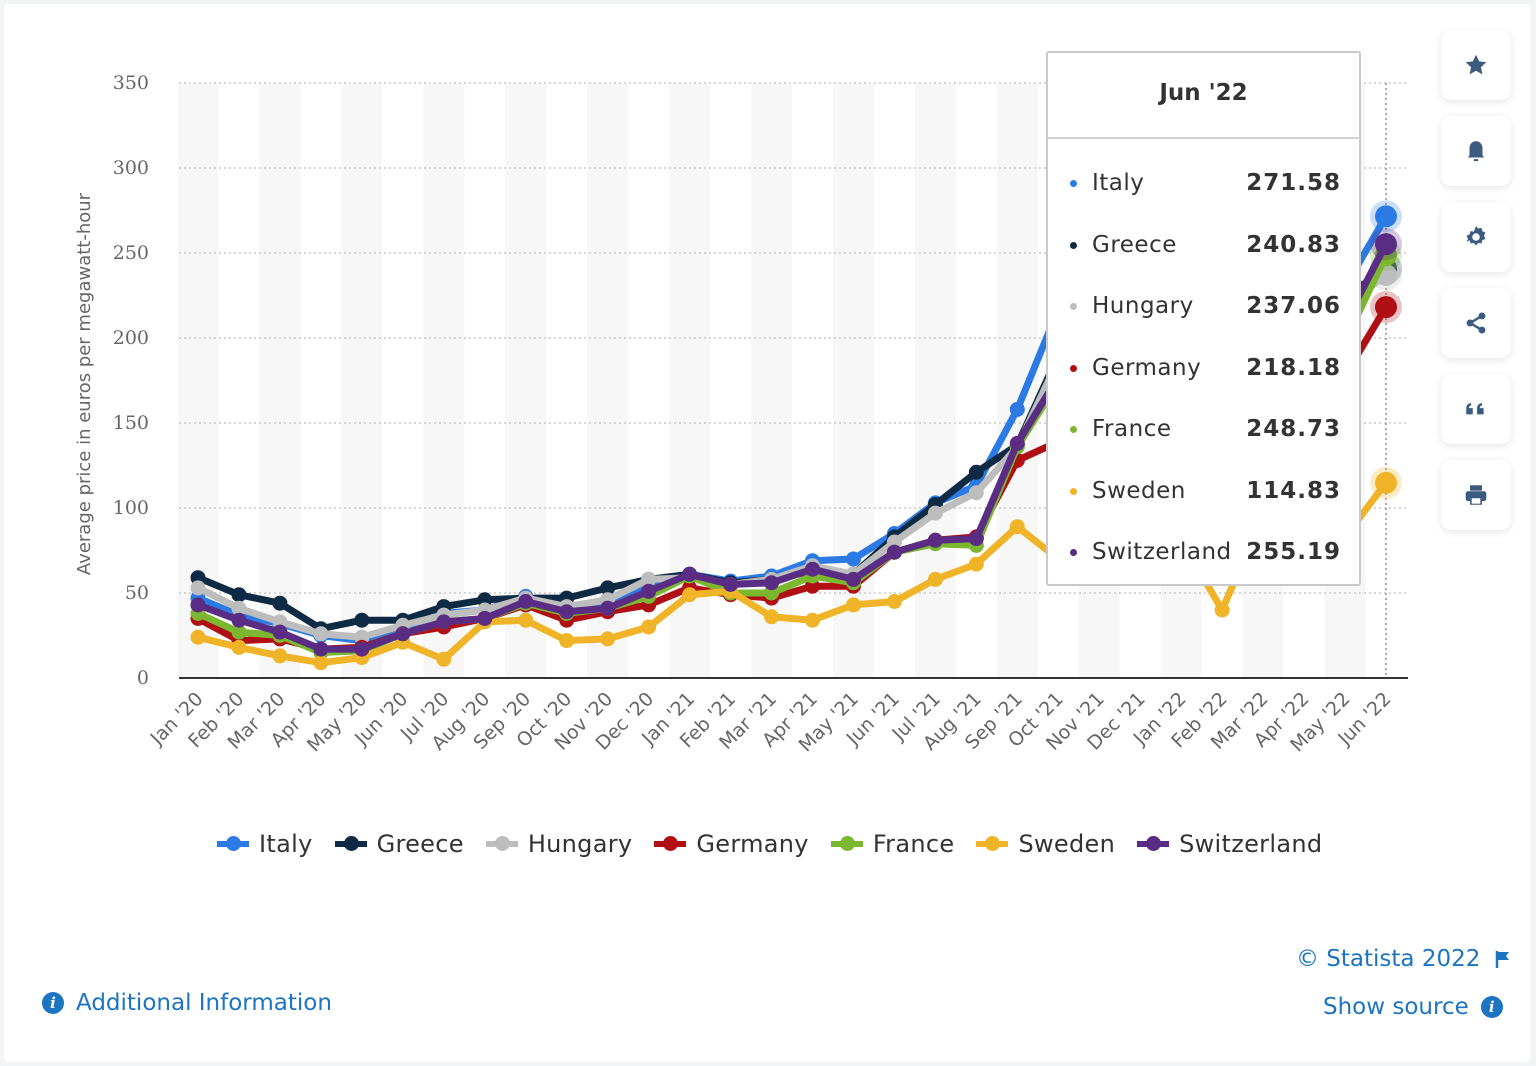 This screenshot has width=1536, height=1066. I want to click on copyright-link: © Statista 2022, so click(1404, 959).